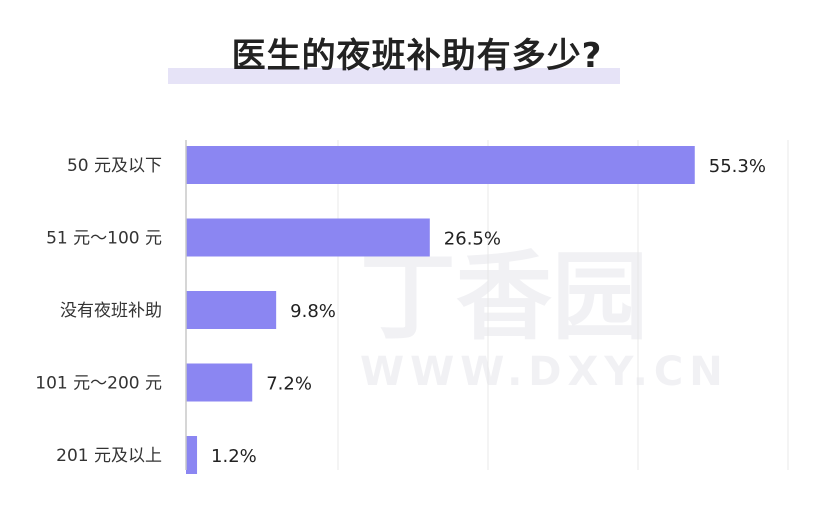 The image size is (834, 522). I want to click on value-label: 1.2%, so click(234, 456).